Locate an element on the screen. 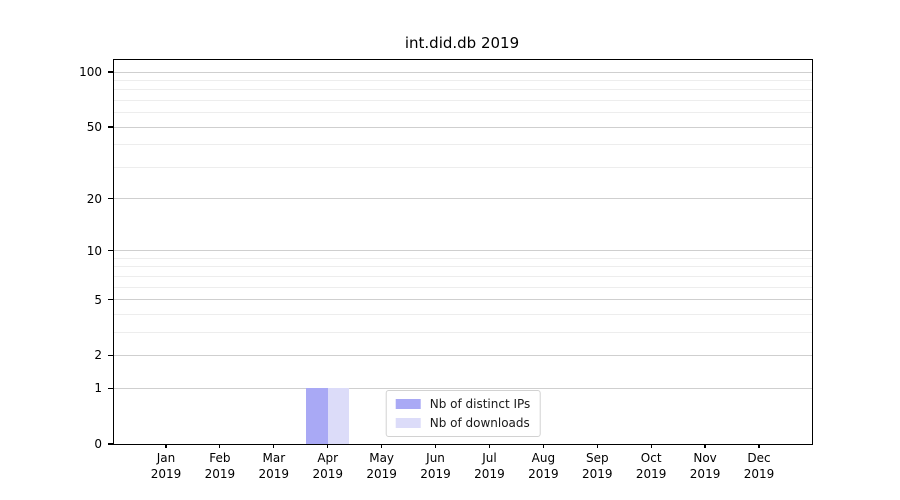  legend-entry: Nb of downloads is located at coordinates (463, 423).